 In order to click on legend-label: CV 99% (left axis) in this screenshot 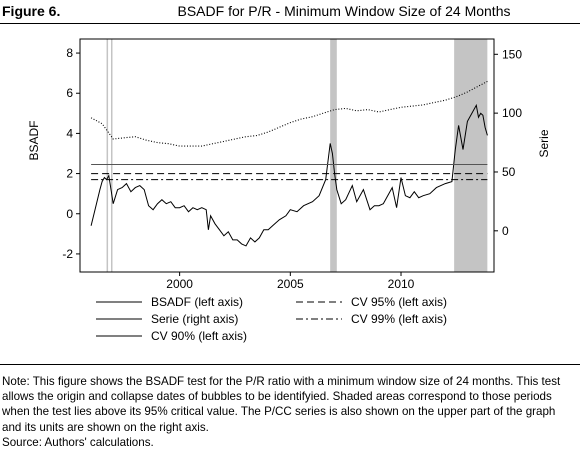, I will do `click(399, 319)`.